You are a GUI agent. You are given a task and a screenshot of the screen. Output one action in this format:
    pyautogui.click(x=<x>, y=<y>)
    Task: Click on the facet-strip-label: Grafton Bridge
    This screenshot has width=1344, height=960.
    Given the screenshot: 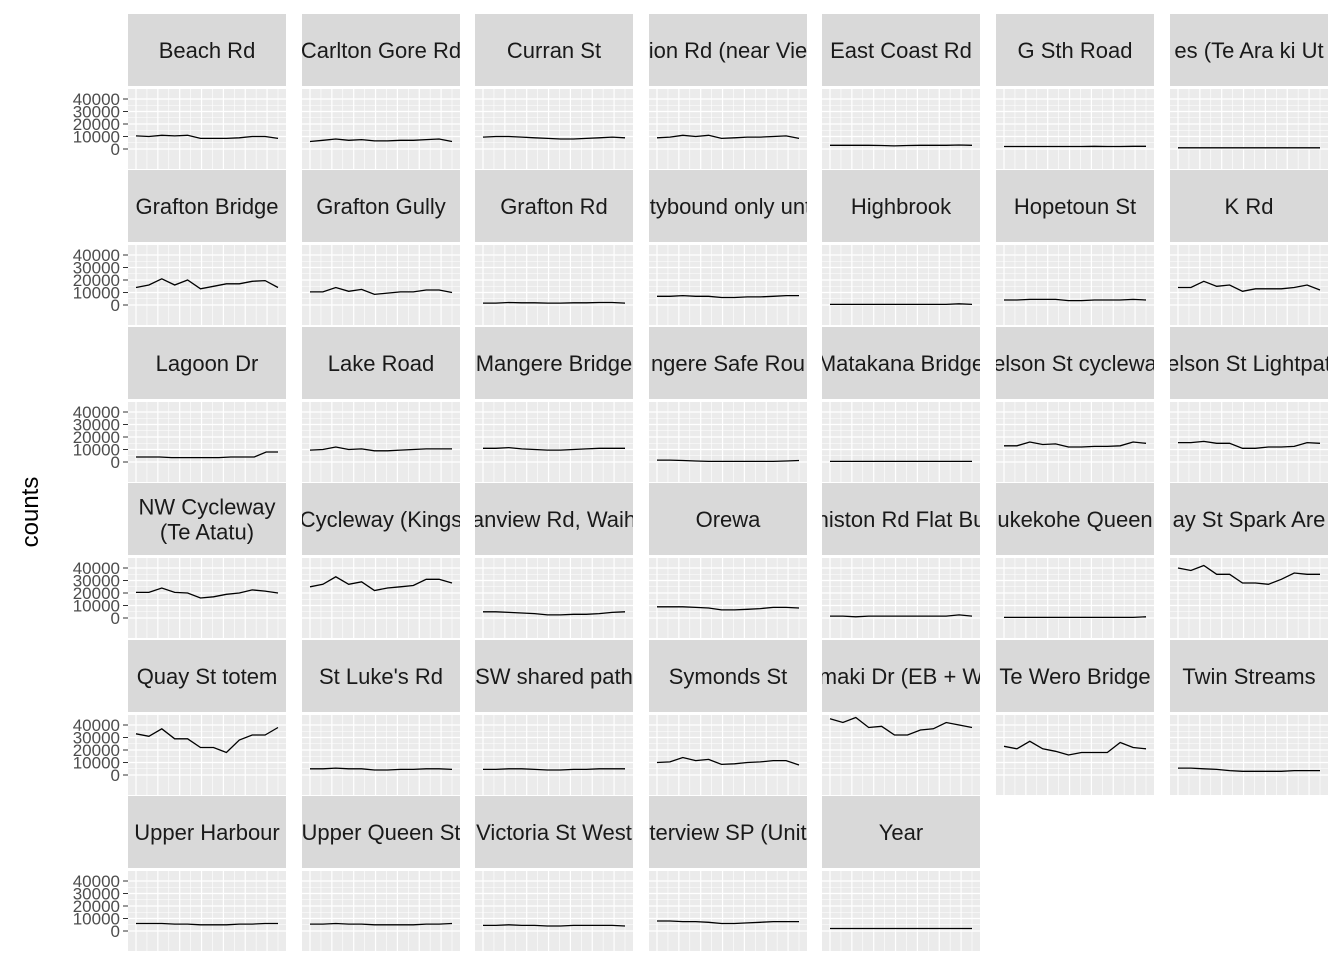 What is the action you would take?
    pyautogui.click(x=206, y=206)
    